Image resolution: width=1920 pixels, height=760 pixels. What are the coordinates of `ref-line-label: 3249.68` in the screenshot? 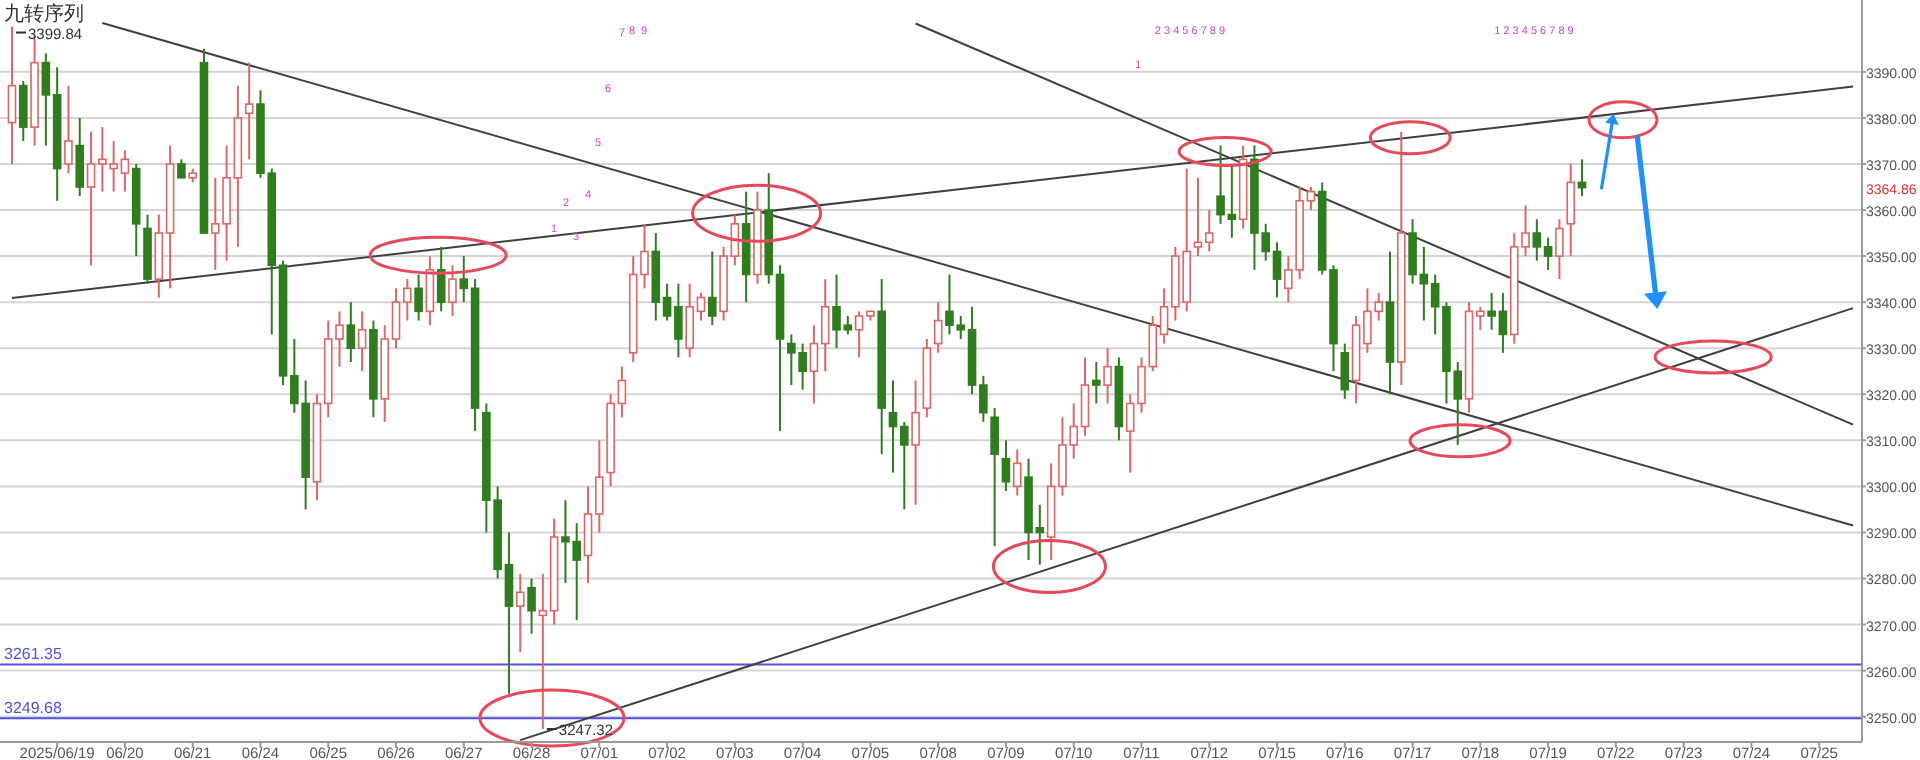 It's located at (33, 708).